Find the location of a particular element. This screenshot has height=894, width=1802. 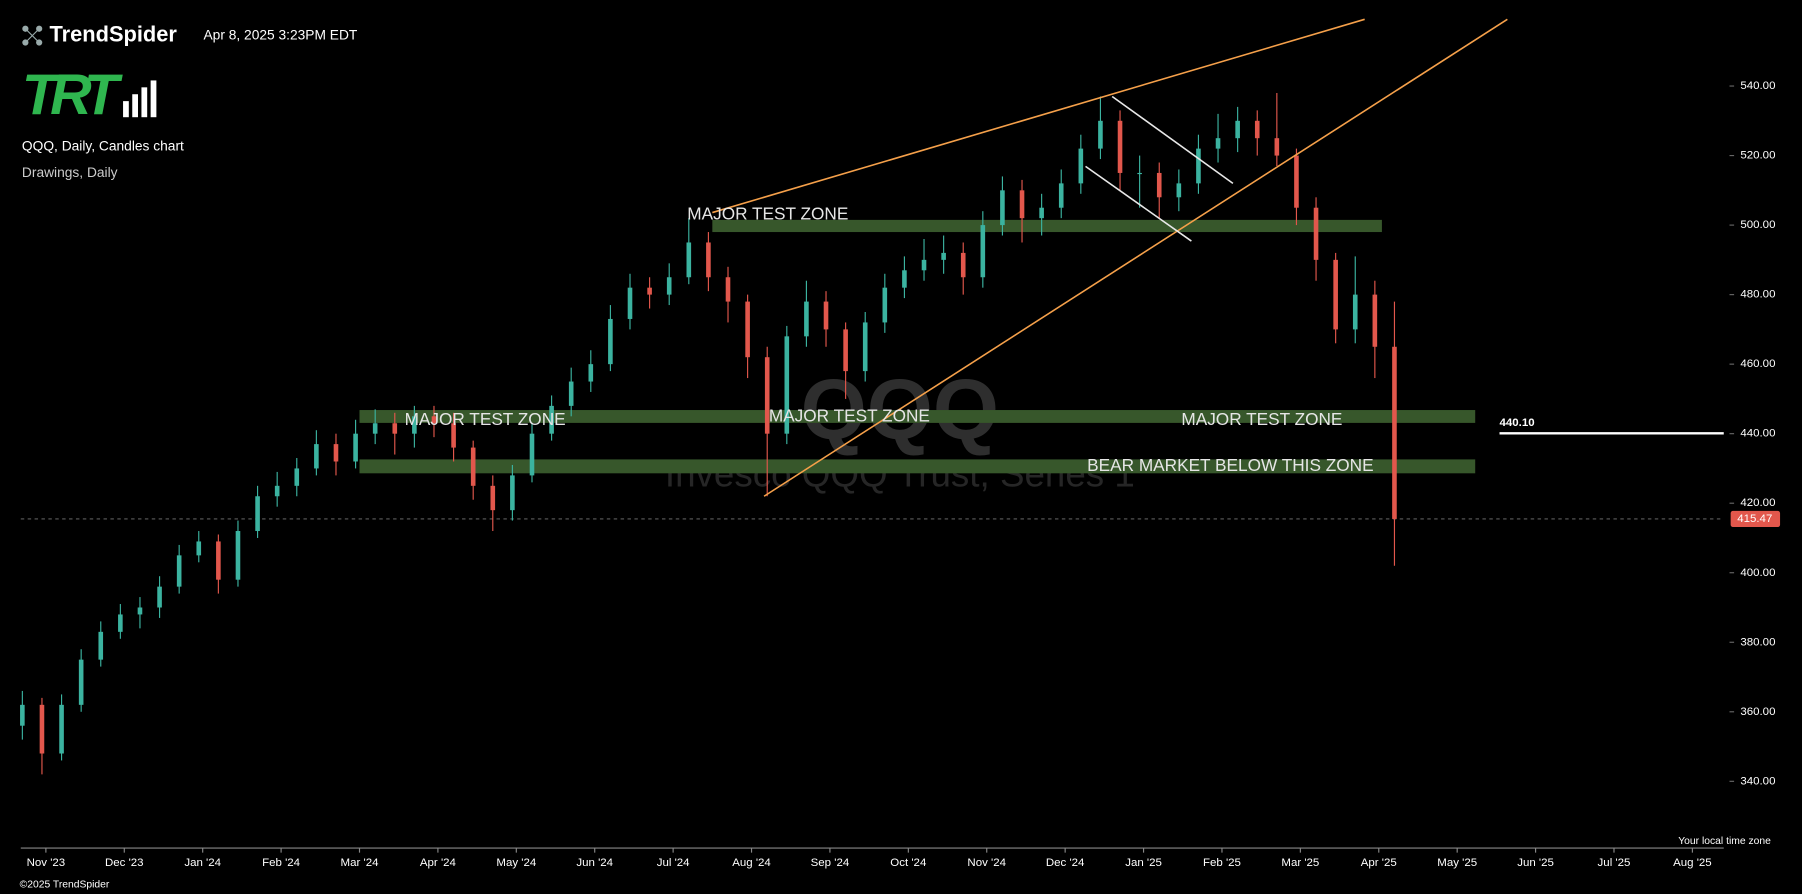

x-tick-label: Jul '25 is located at coordinates (1614, 863).